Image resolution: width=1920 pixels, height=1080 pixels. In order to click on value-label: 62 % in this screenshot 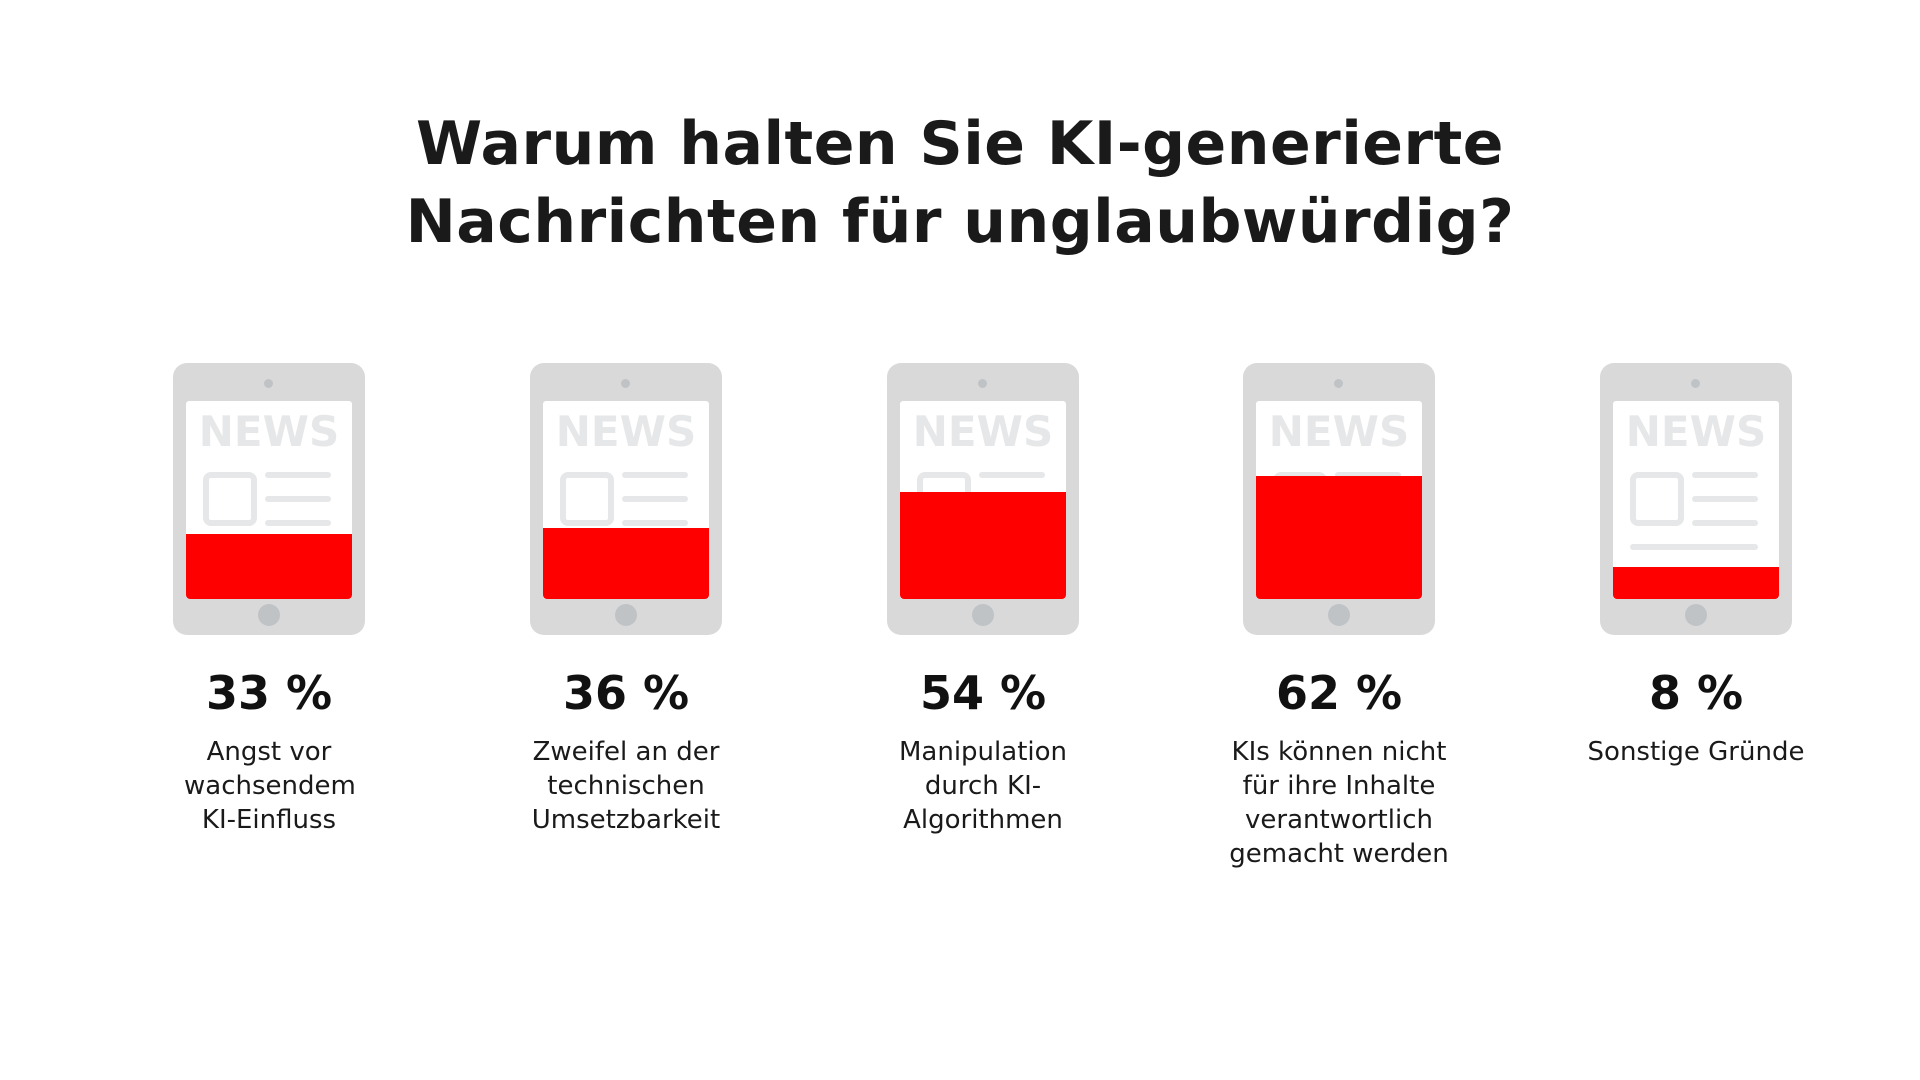, I will do `click(1339, 693)`.